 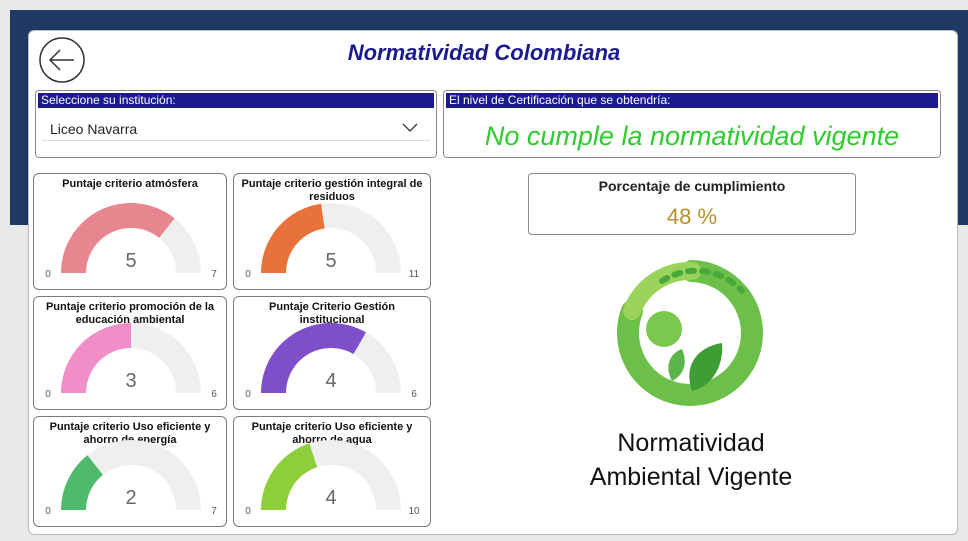 What do you see at coordinates (63, 61) in the screenshot?
I see `back-button` at bounding box center [63, 61].